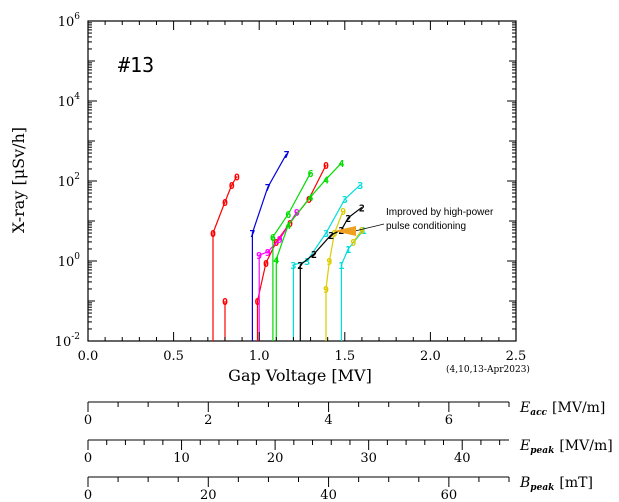 The height and width of the screenshot is (502, 619). I want to click on y-tick-label: 10⁰, so click(69, 261).